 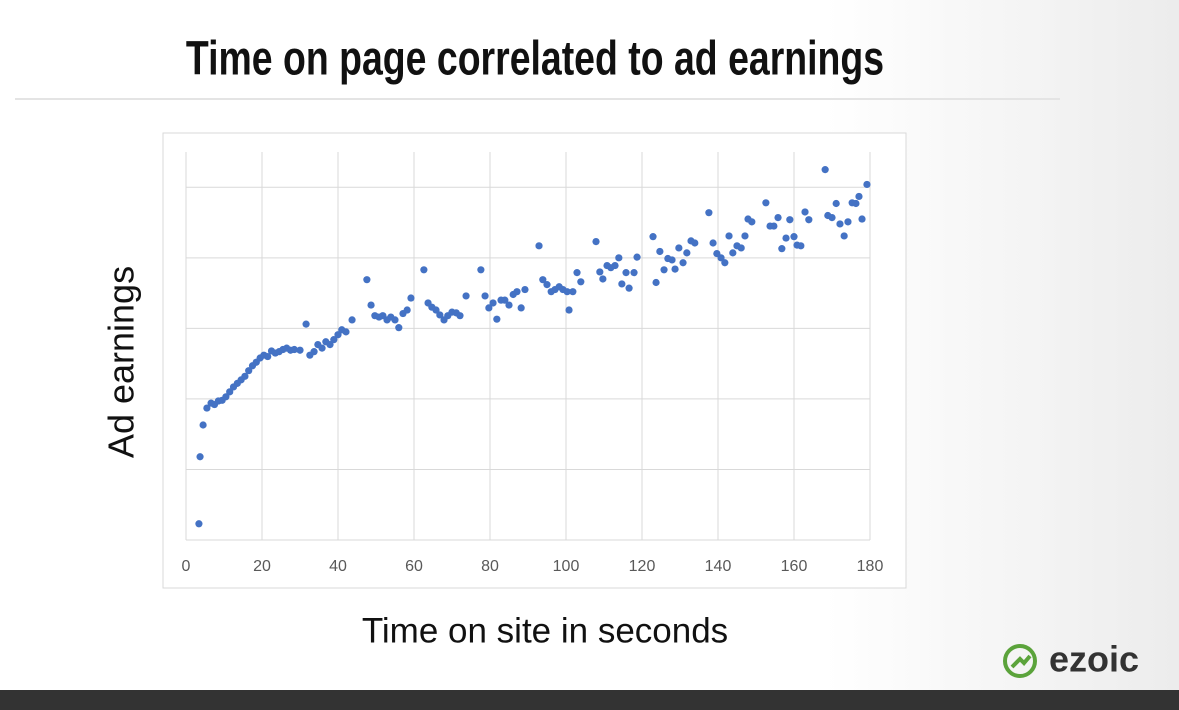 I want to click on x-tick-label: 180, so click(x=870, y=566).